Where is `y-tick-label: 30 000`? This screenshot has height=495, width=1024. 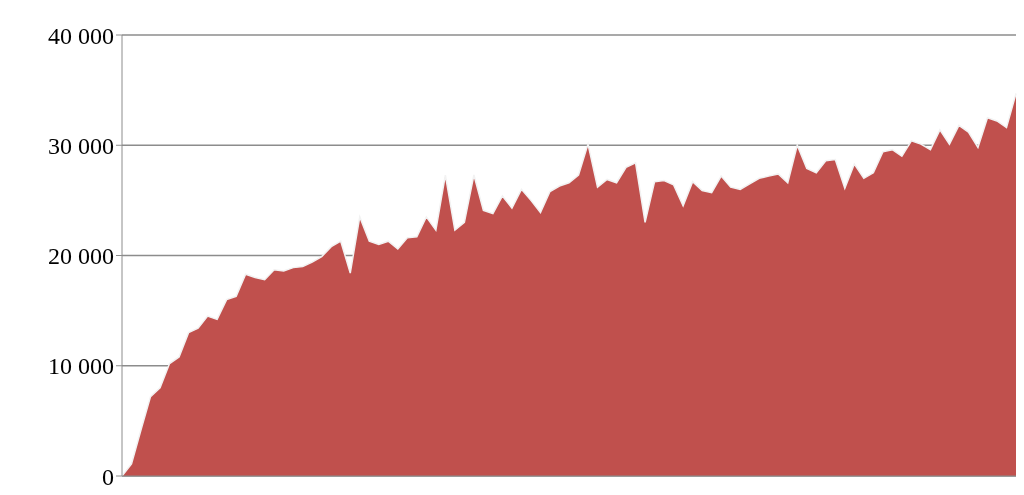
y-tick-label: 30 000 is located at coordinates (81, 145).